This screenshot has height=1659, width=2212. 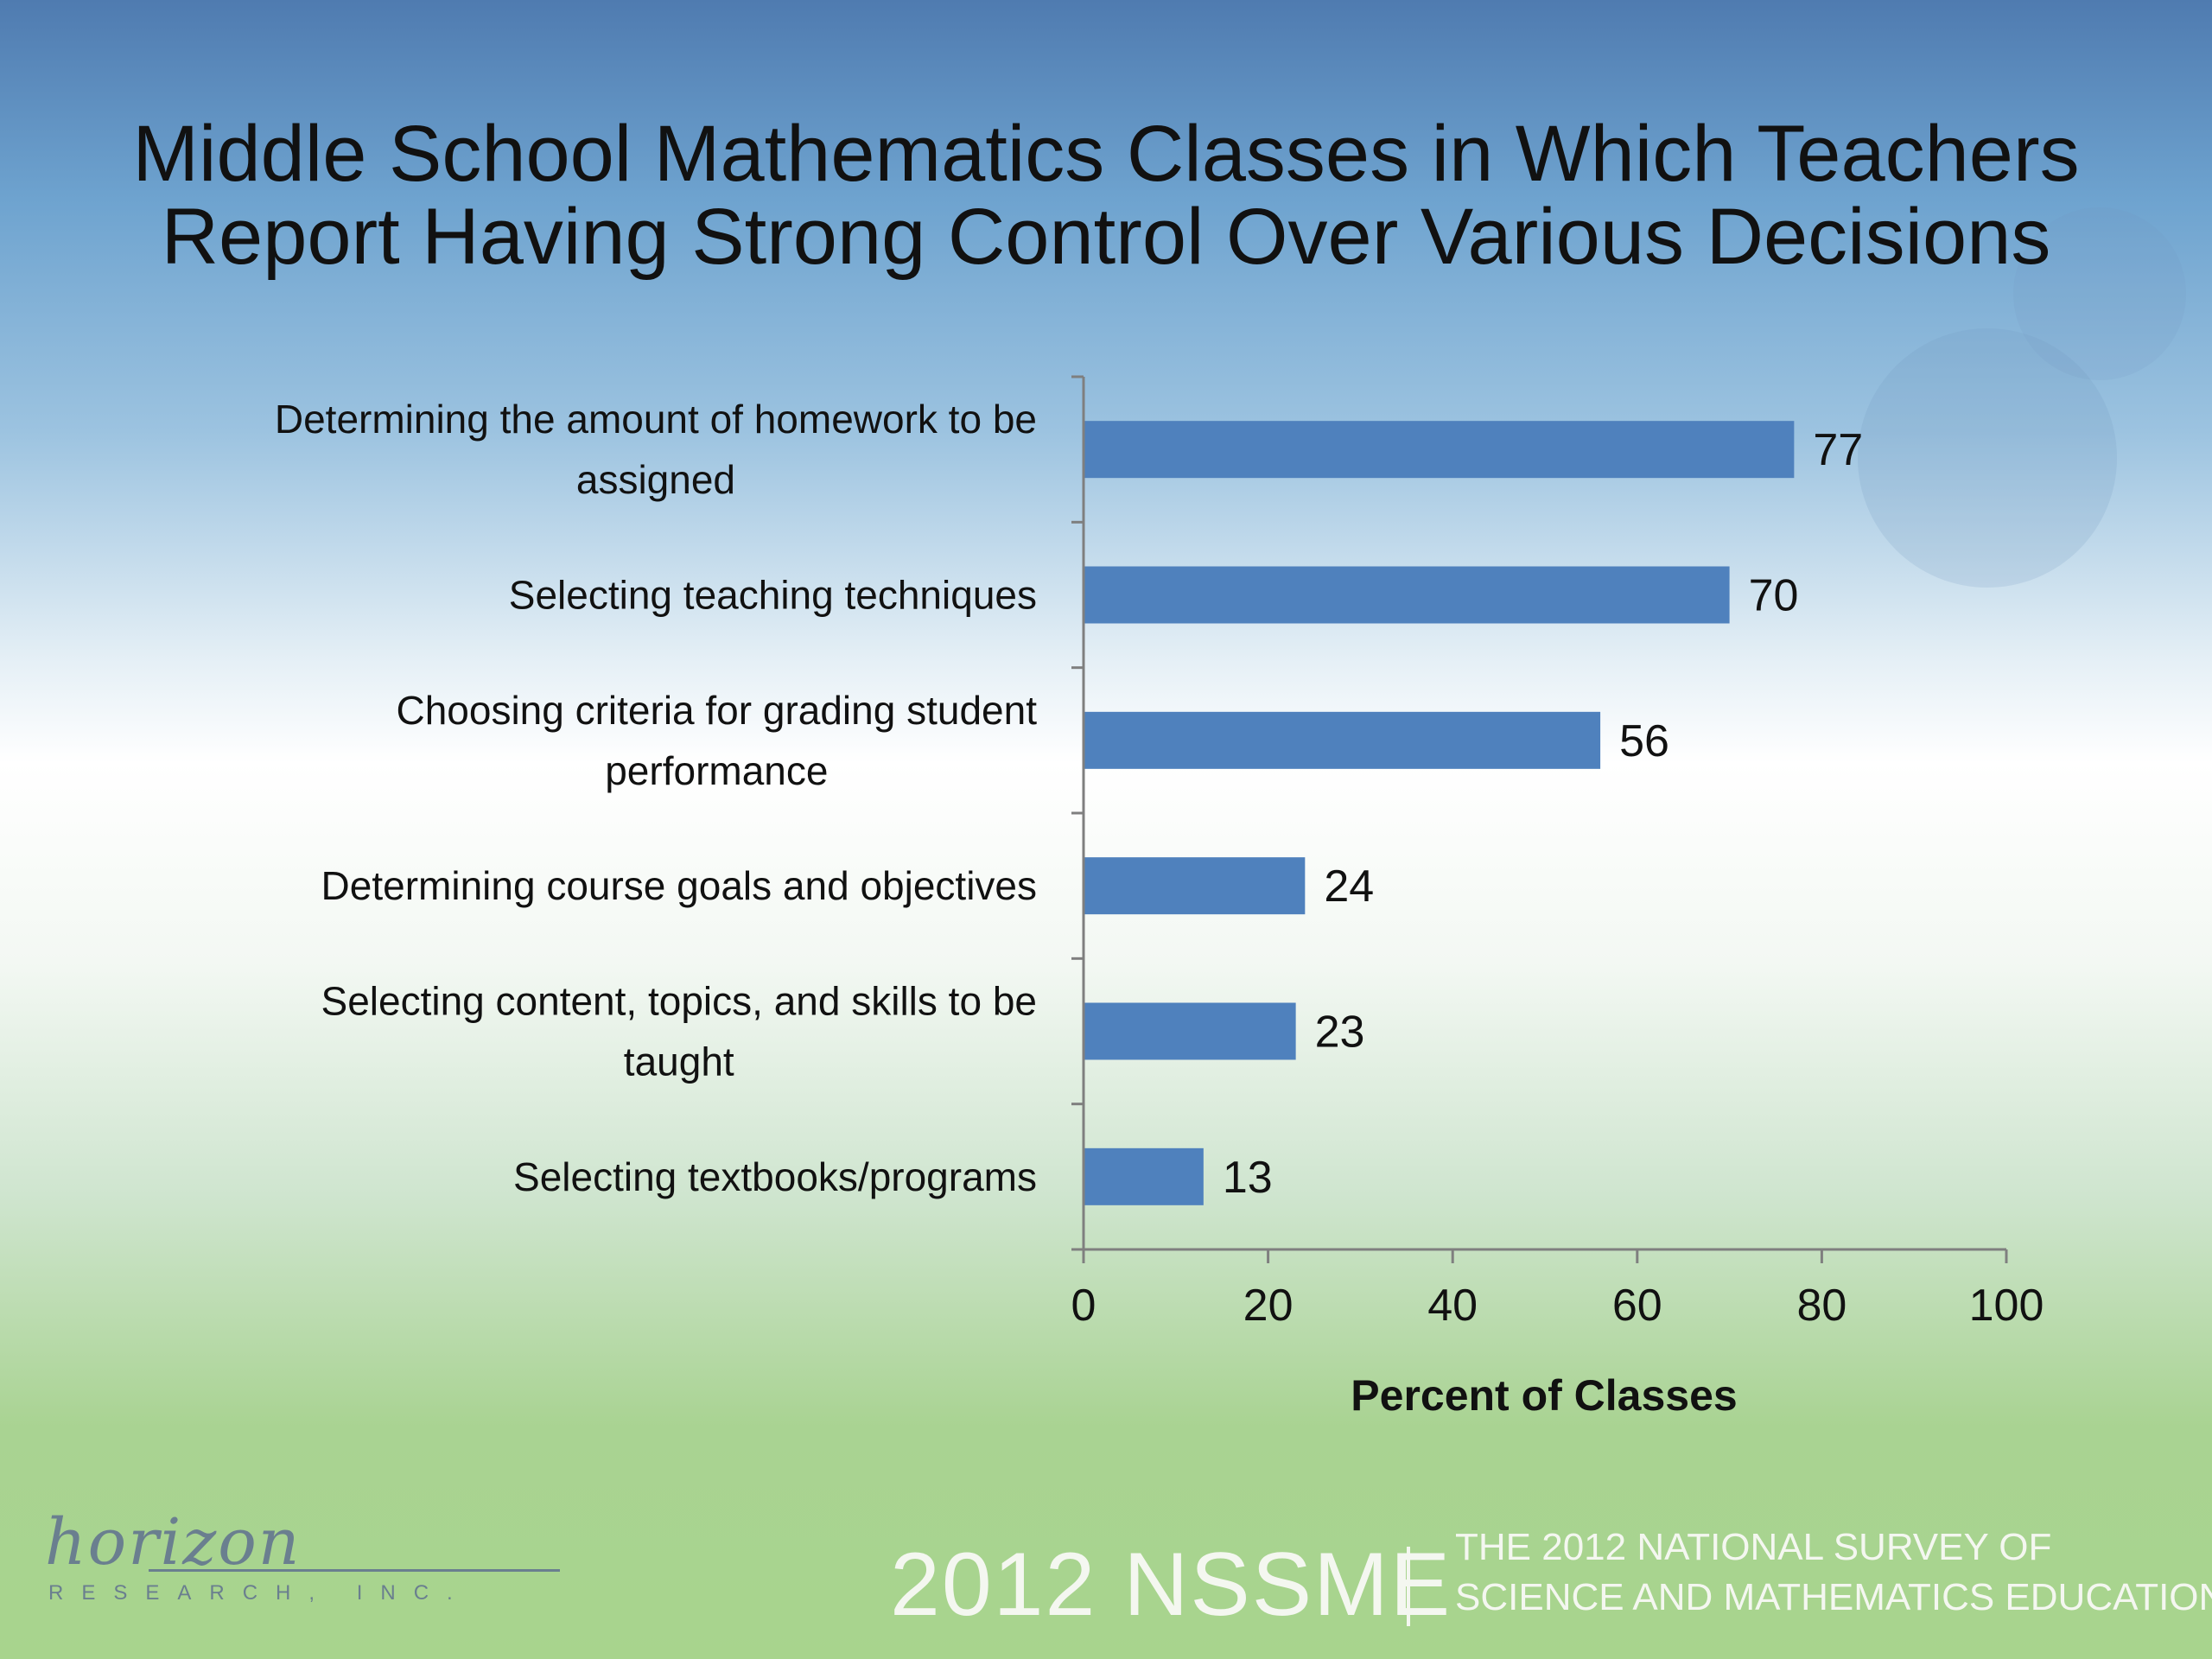 What do you see at coordinates (1408, 1586) in the screenshot?
I see `footer-divider` at bounding box center [1408, 1586].